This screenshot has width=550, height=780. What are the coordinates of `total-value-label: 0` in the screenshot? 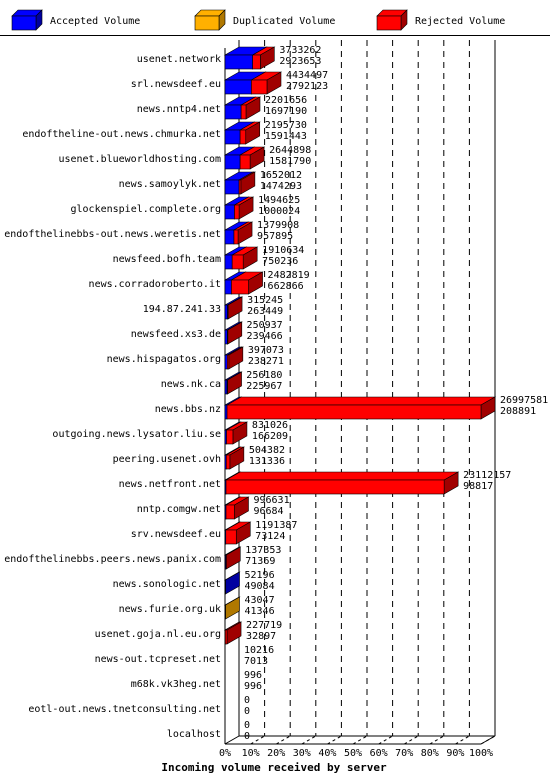 It's located at (247, 700).